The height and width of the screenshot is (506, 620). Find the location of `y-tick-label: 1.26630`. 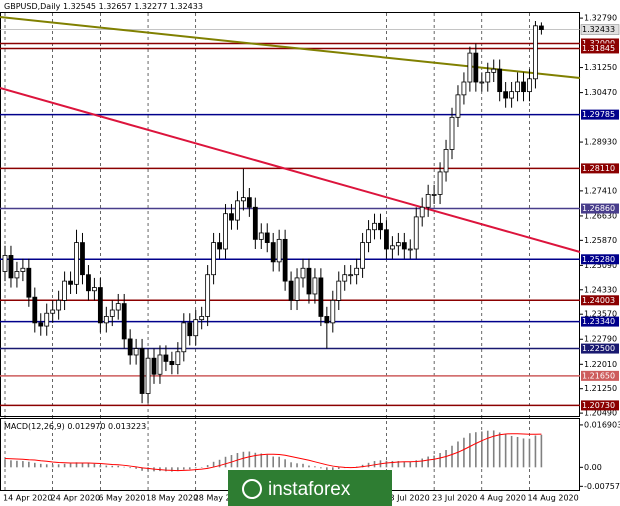

y-tick-label: 1.26630 is located at coordinates (600, 215).